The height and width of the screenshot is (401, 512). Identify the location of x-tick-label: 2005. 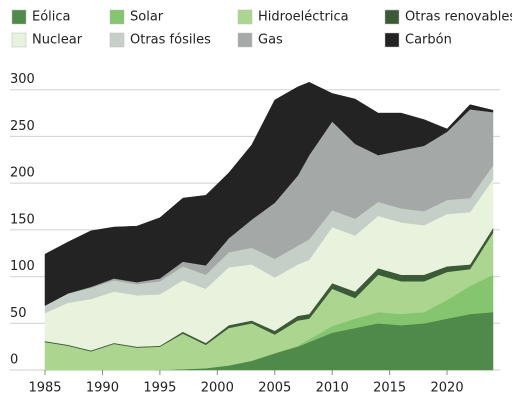
(274, 388).